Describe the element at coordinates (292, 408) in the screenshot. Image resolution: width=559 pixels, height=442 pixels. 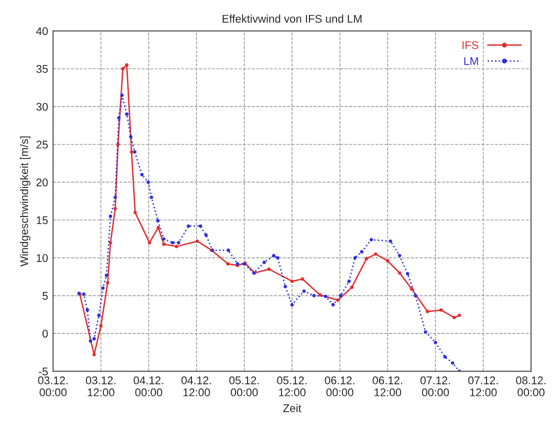
I see `x-axis-title: Zeit` at that location.